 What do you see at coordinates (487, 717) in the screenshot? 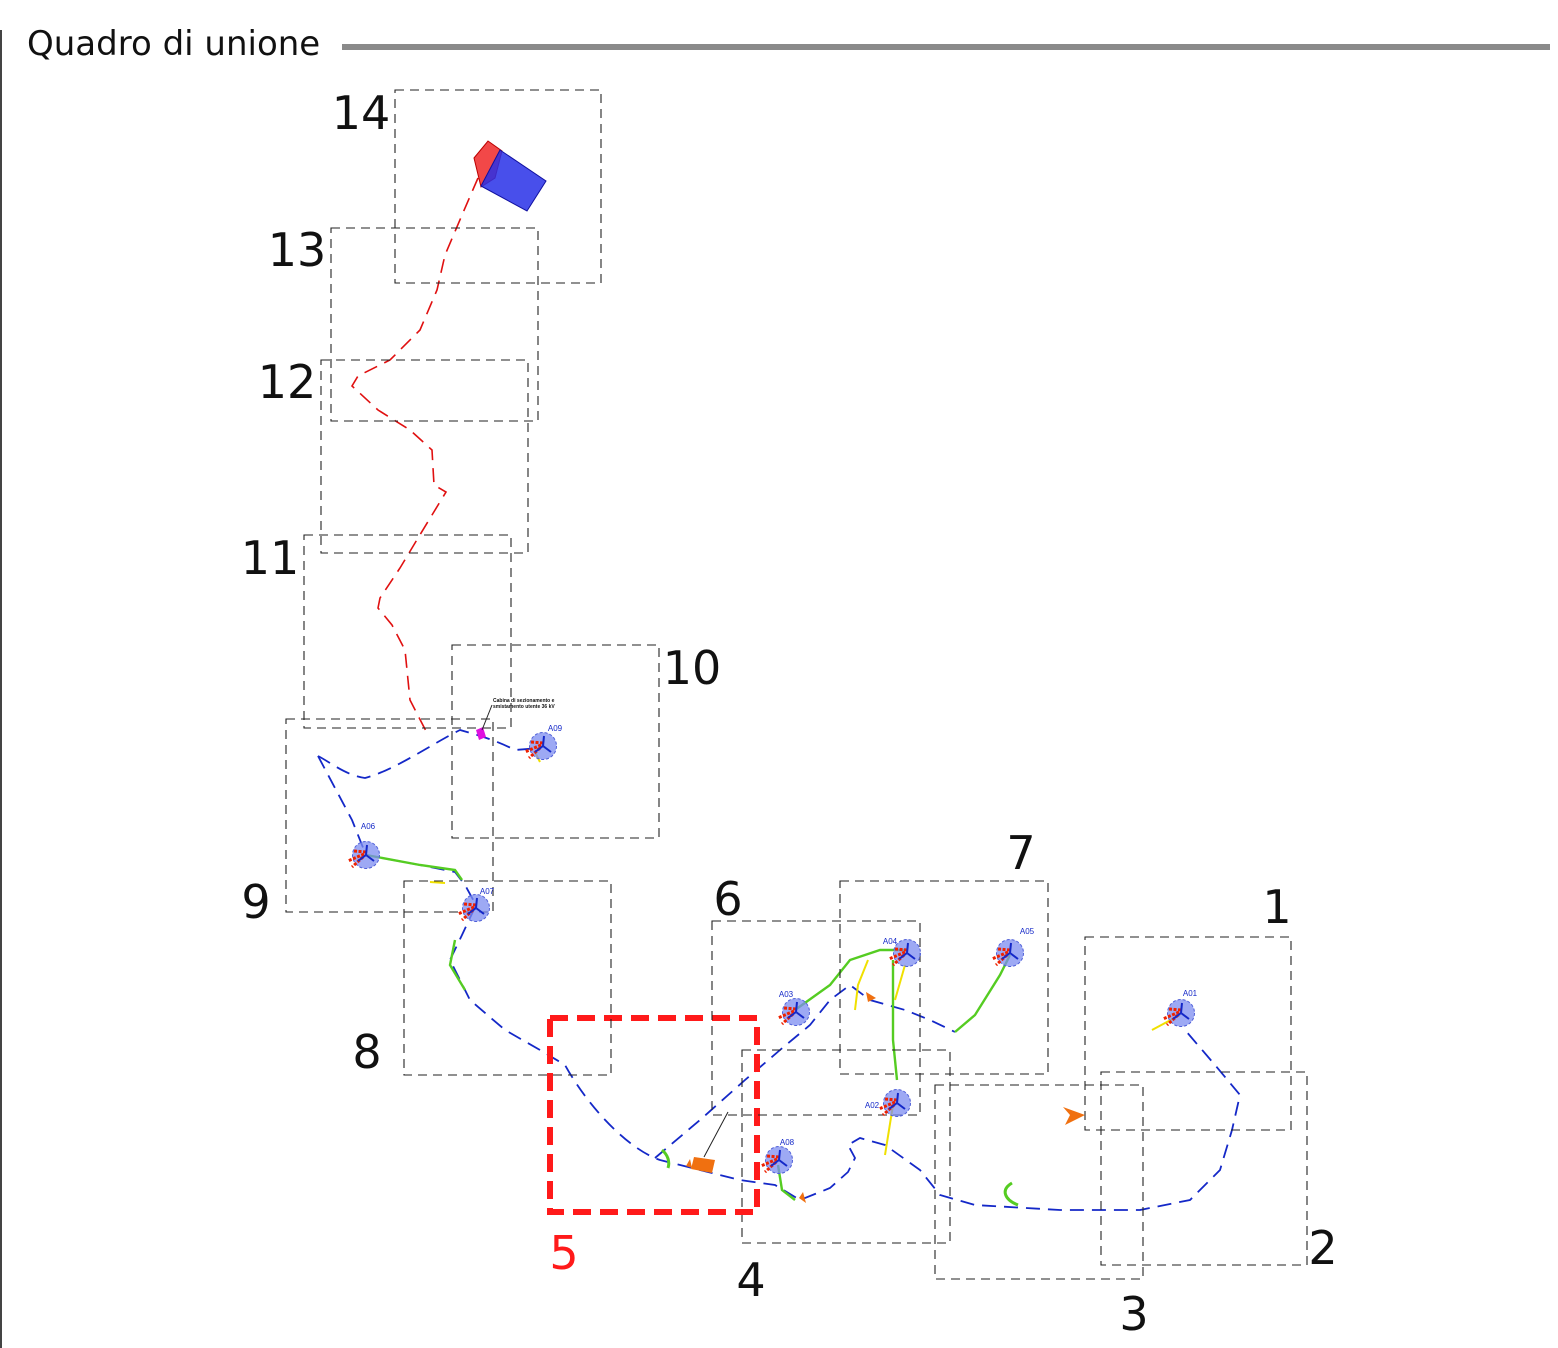
I see `cabin-leader-line` at bounding box center [487, 717].